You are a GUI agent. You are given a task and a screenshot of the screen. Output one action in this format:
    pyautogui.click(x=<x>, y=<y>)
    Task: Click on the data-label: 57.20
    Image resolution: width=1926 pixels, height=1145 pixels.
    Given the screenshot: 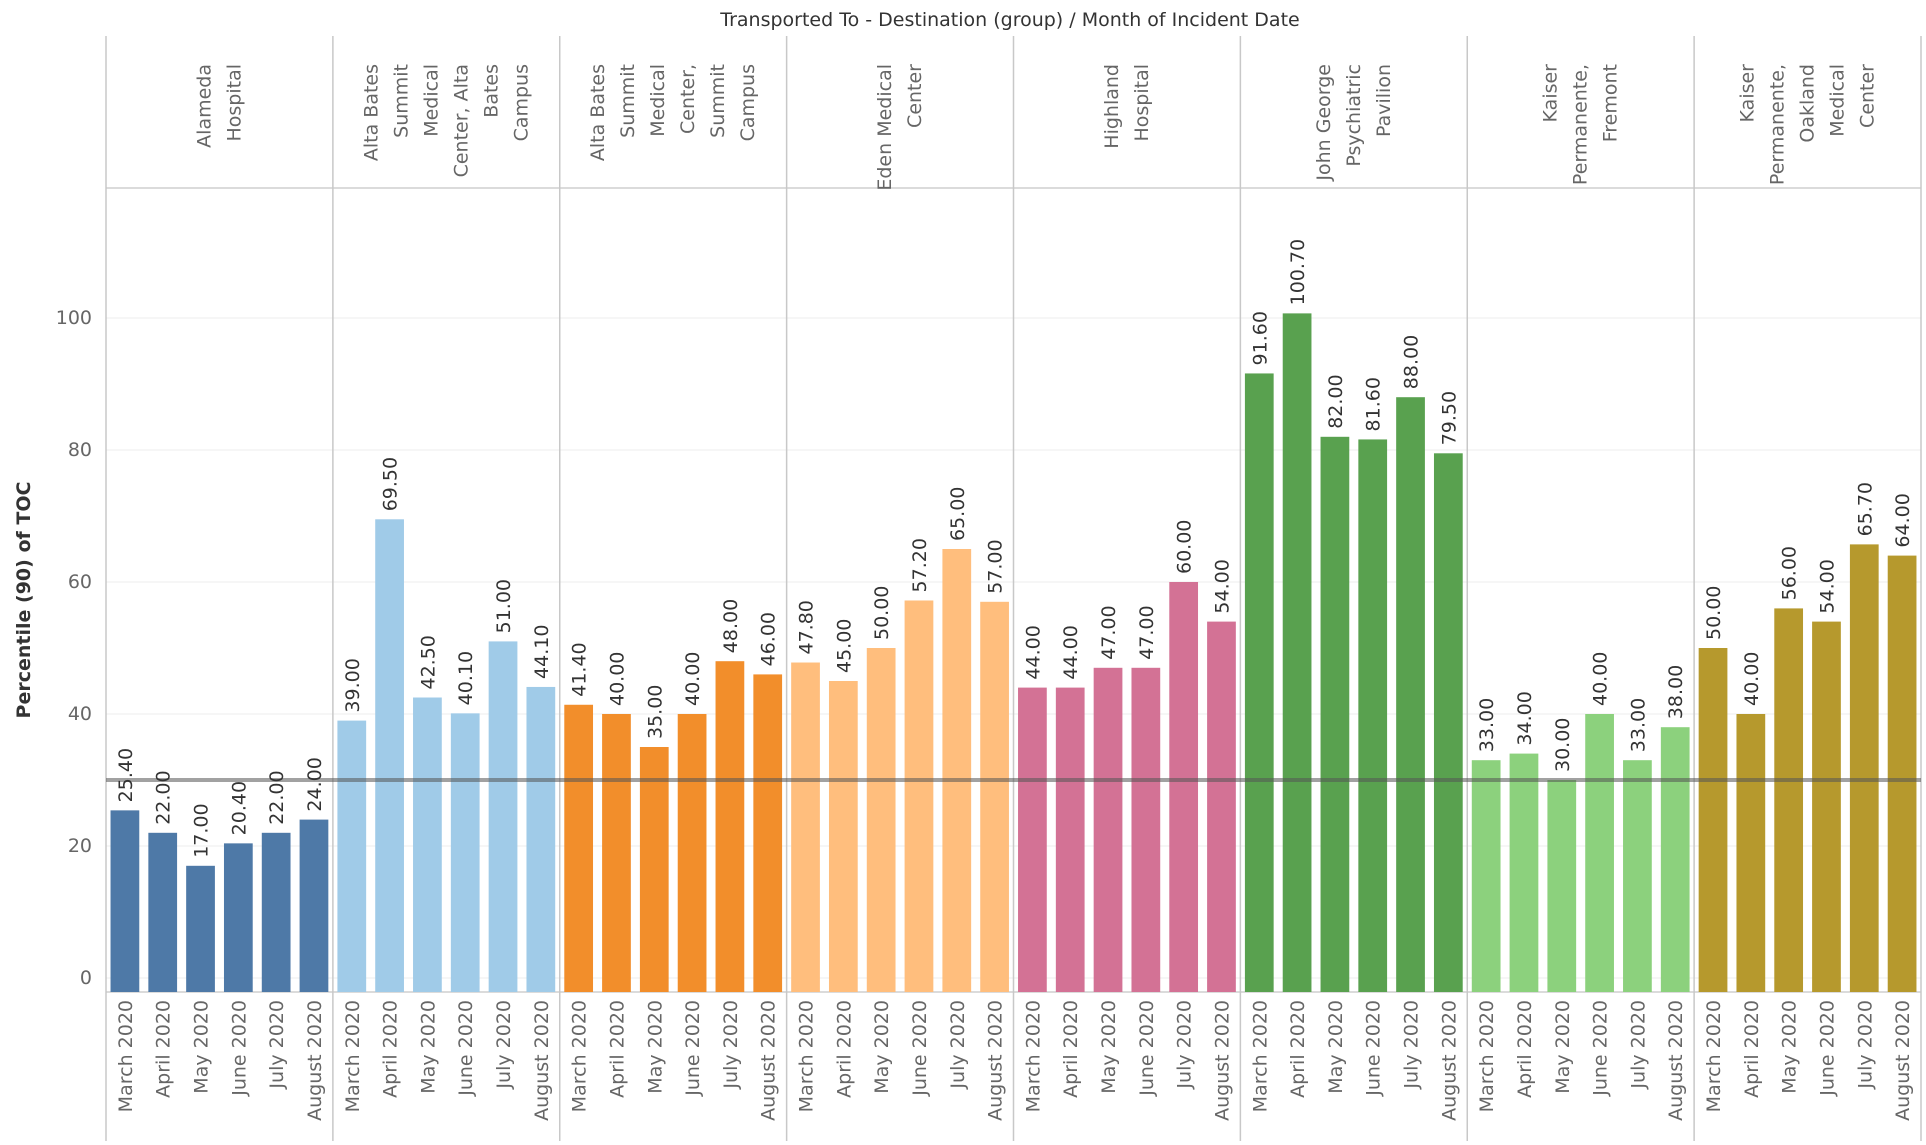 What is the action you would take?
    pyautogui.click(x=920, y=565)
    